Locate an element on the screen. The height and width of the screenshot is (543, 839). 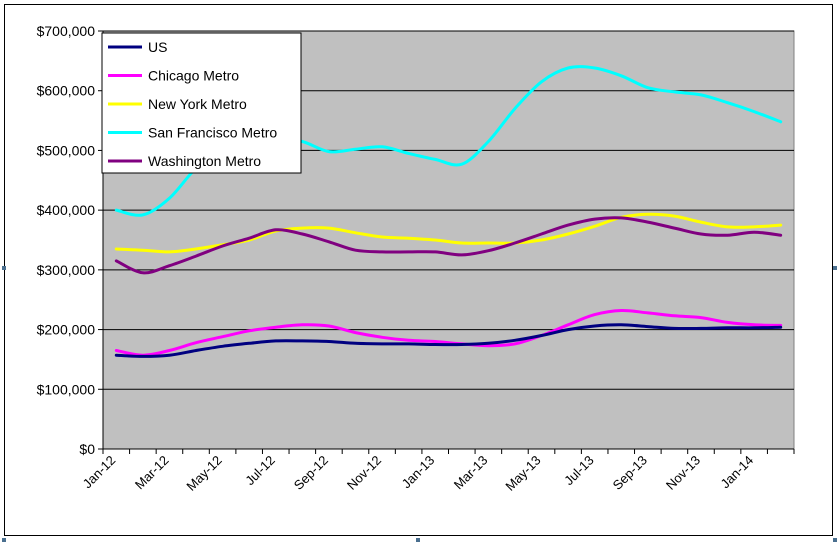
x-tick-label: Jan-13 is located at coordinates (418, 472).